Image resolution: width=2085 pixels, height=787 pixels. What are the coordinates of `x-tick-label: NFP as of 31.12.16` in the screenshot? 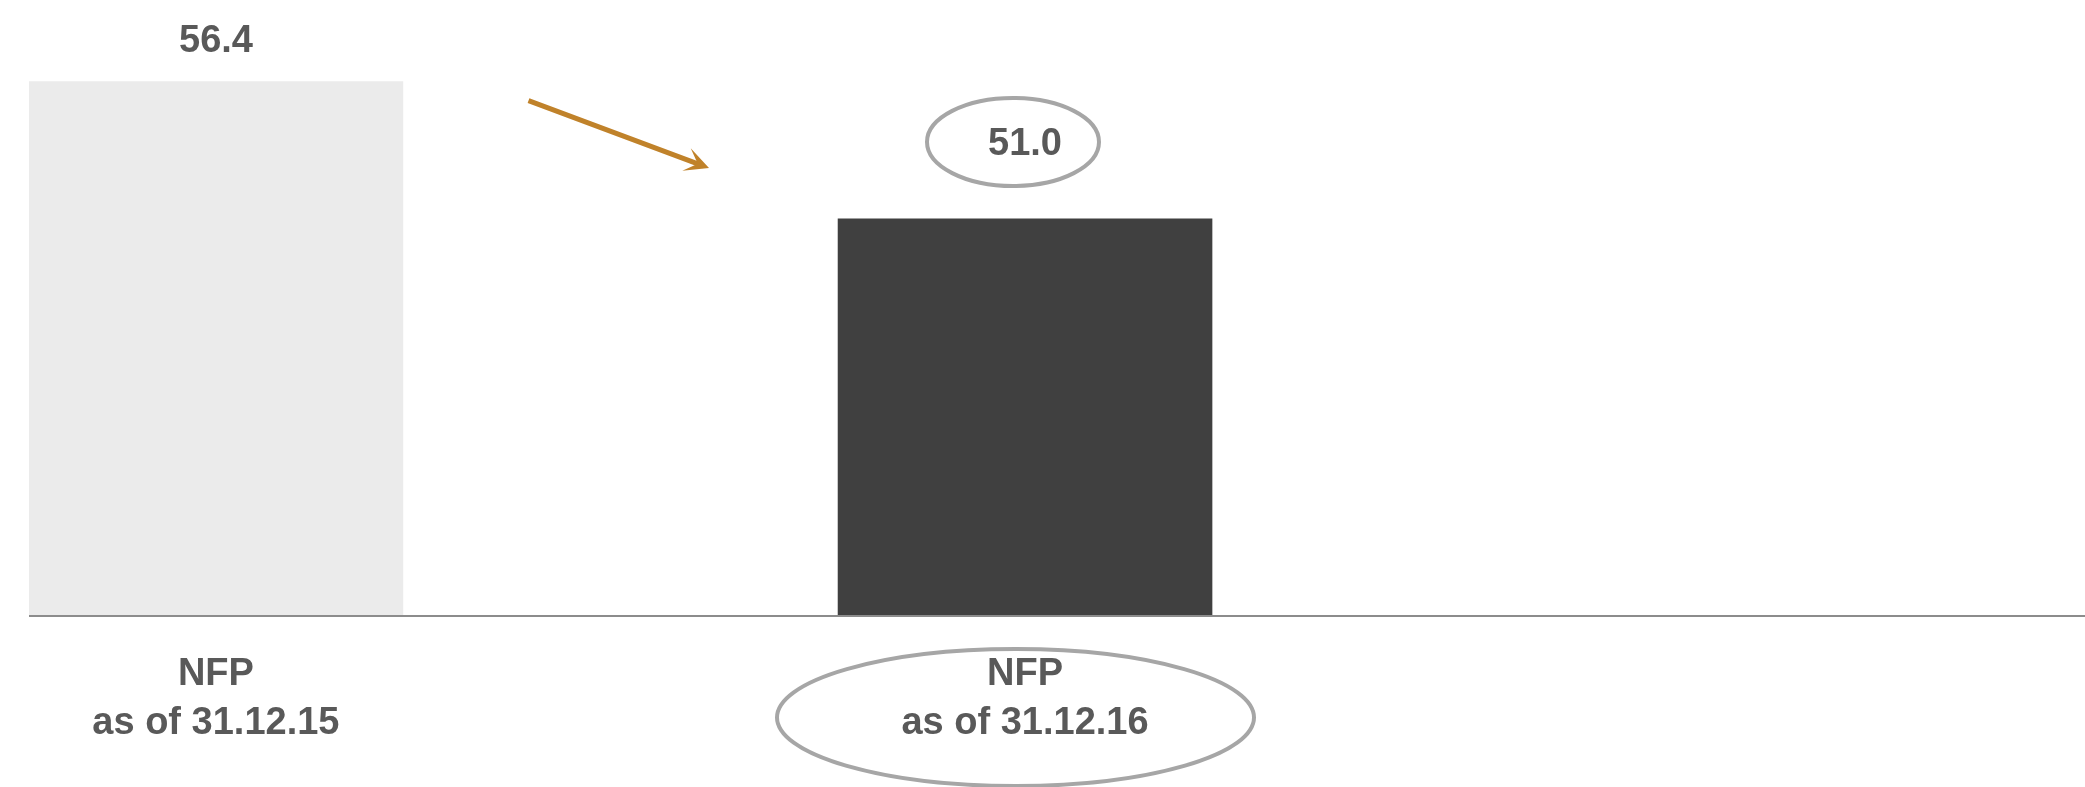 It's located at (1025, 696).